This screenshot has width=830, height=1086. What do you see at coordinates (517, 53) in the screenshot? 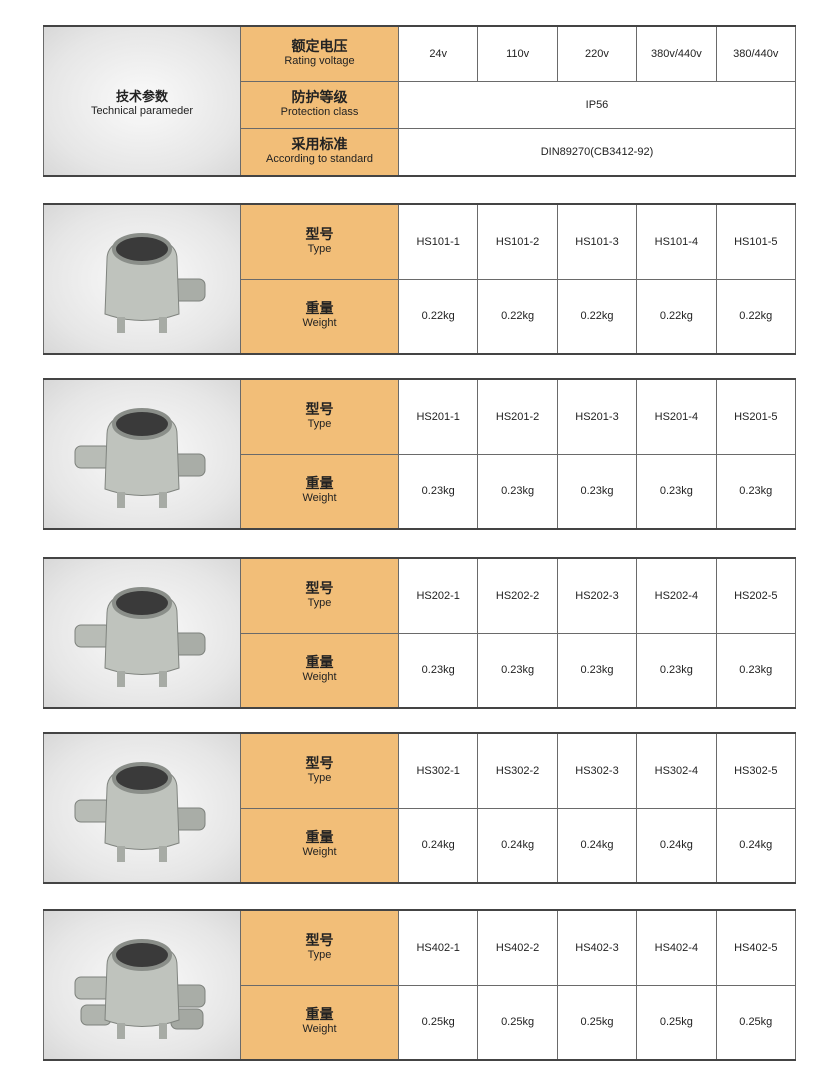
I see `voltage-value: 110v` at bounding box center [517, 53].